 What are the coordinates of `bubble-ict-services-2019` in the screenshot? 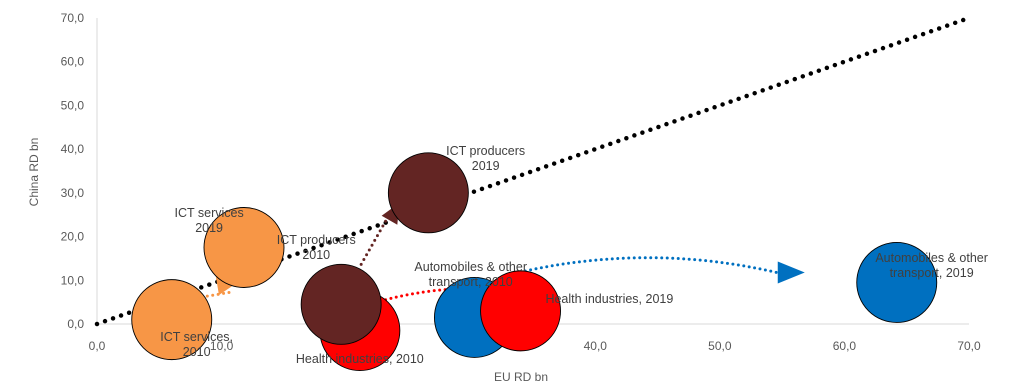 It's located at (244, 247).